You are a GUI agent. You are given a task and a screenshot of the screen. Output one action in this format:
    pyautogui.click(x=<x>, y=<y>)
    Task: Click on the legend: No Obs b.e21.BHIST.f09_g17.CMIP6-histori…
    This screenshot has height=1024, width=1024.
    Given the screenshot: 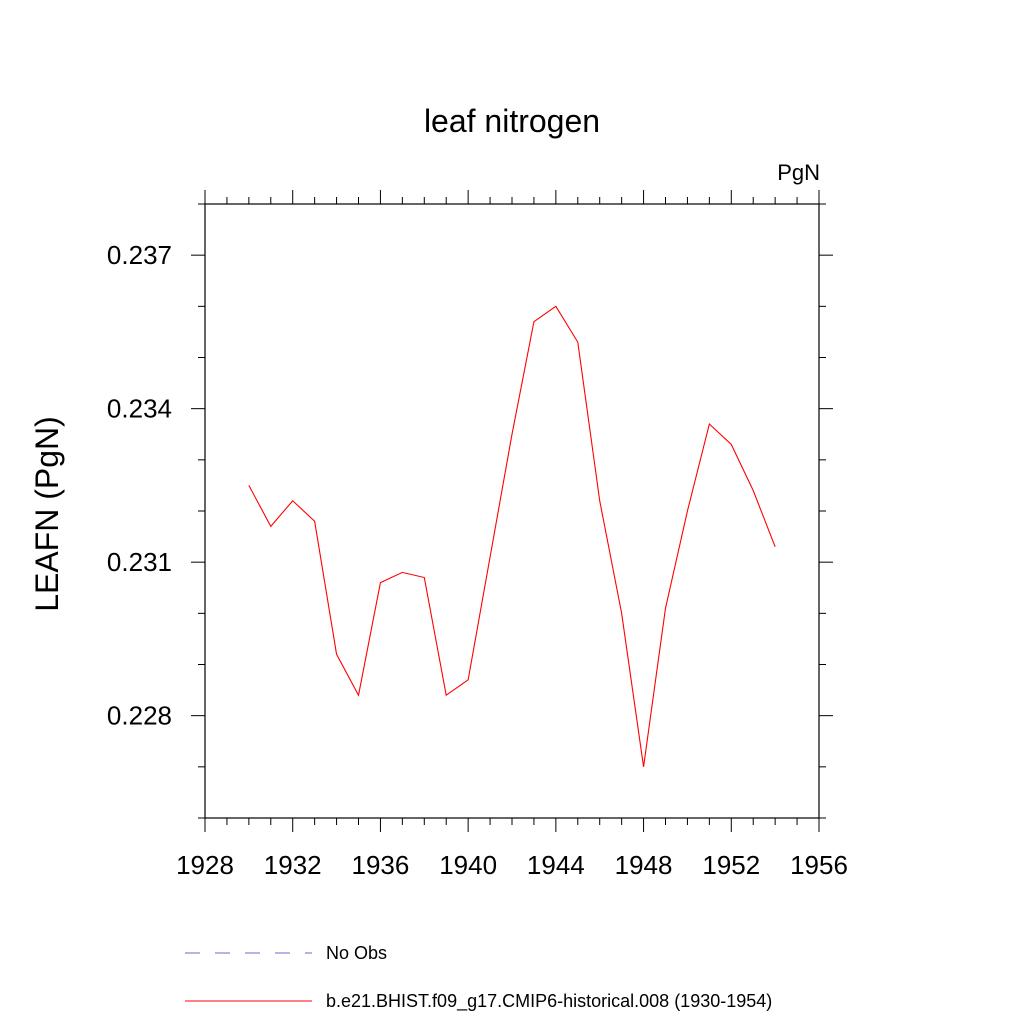 What is the action you would take?
    pyautogui.click(x=478, y=977)
    